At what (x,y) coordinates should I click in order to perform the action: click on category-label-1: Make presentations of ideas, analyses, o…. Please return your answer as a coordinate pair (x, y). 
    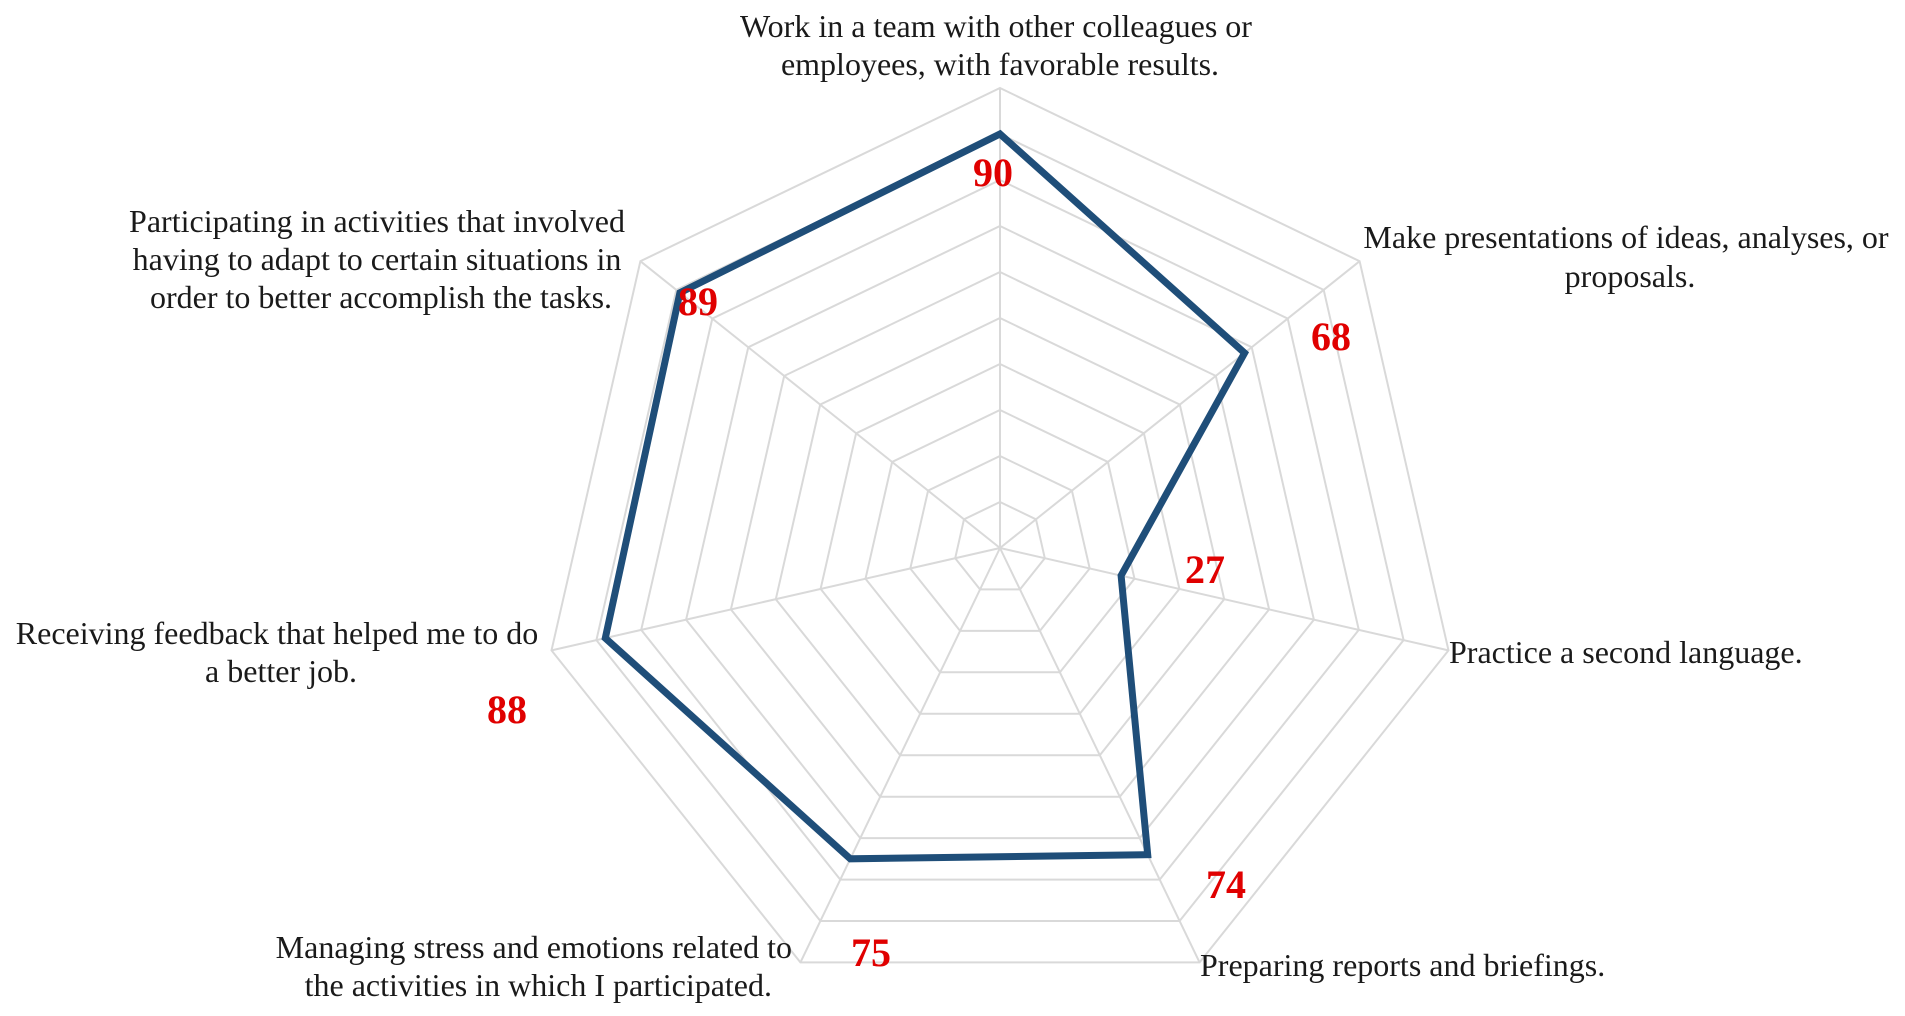
    Looking at the image, I should click on (1629, 256).